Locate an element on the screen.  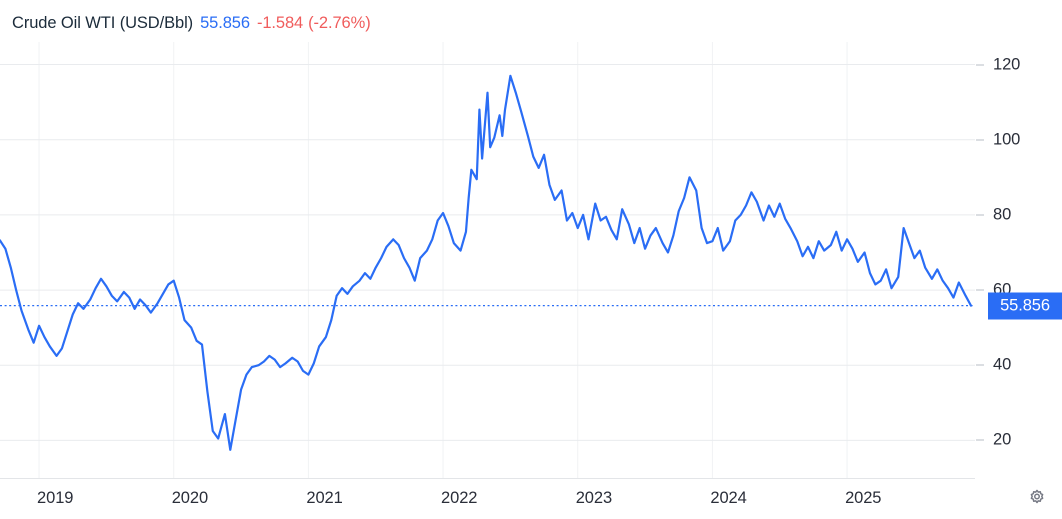
x-axis: 2019202020212022202320242025202 is located at coordinates (531, 498).